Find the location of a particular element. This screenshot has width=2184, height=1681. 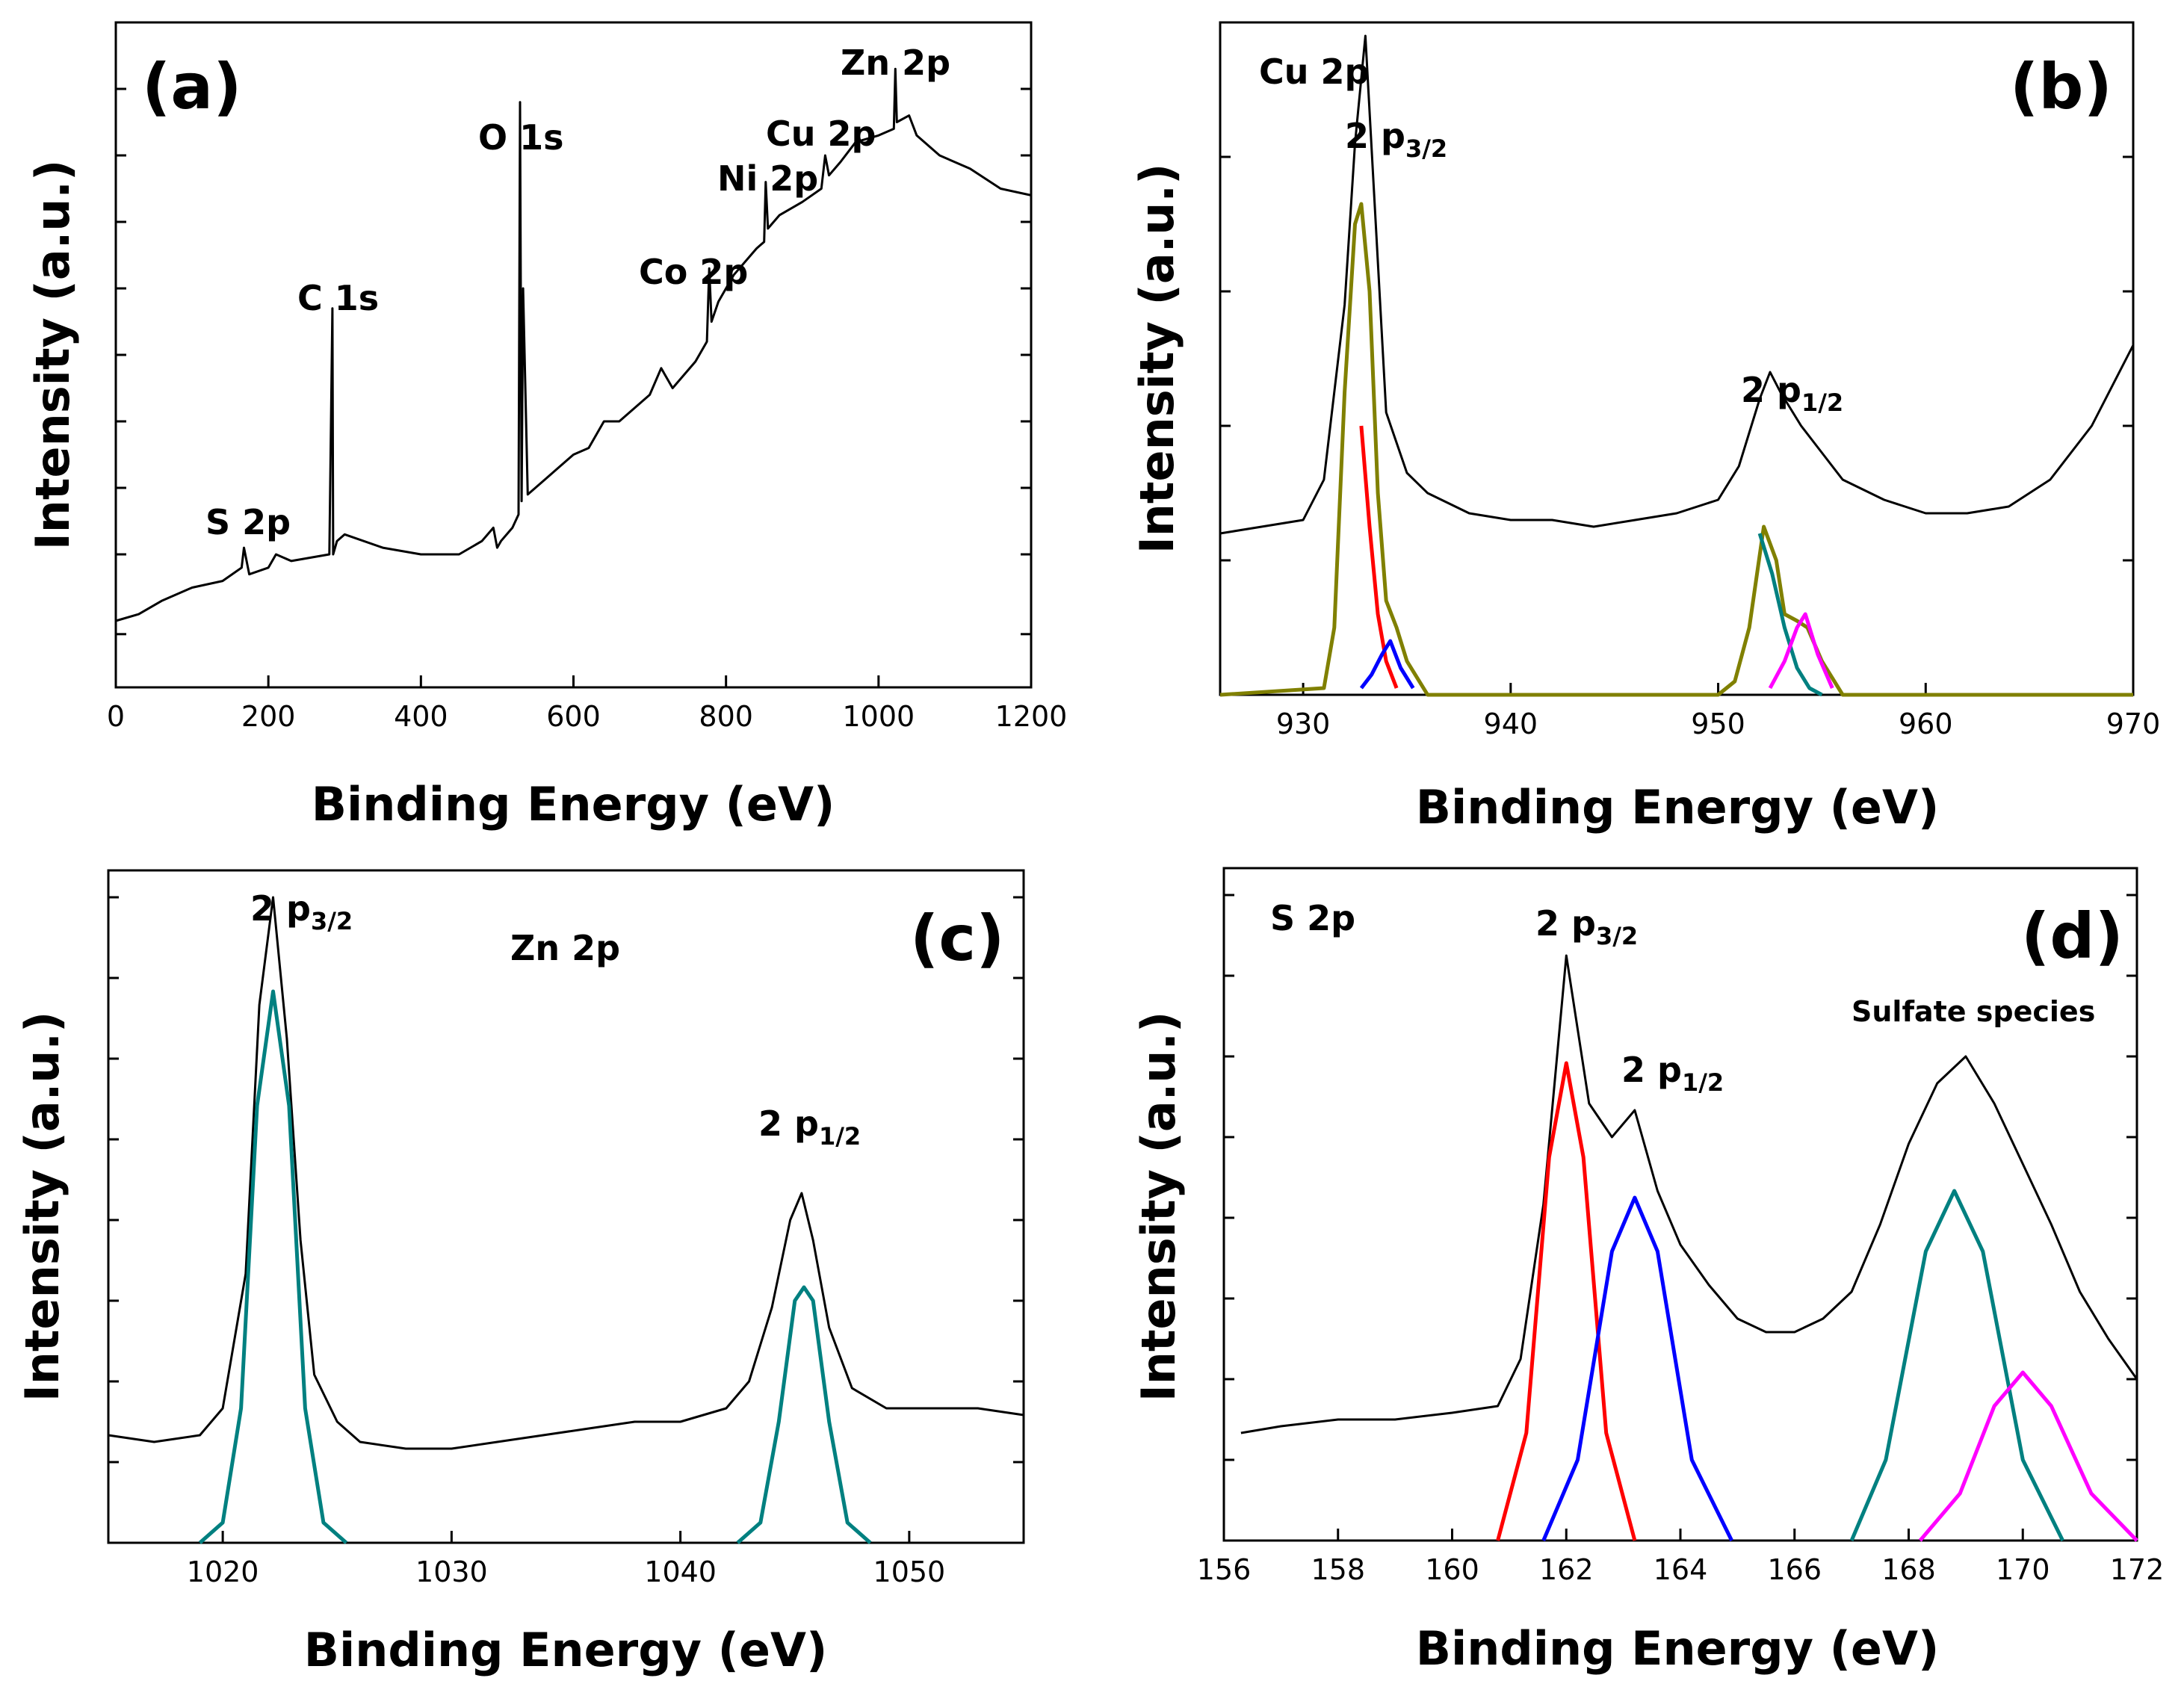

x-tick-label: 1040 is located at coordinates (680, 1571).